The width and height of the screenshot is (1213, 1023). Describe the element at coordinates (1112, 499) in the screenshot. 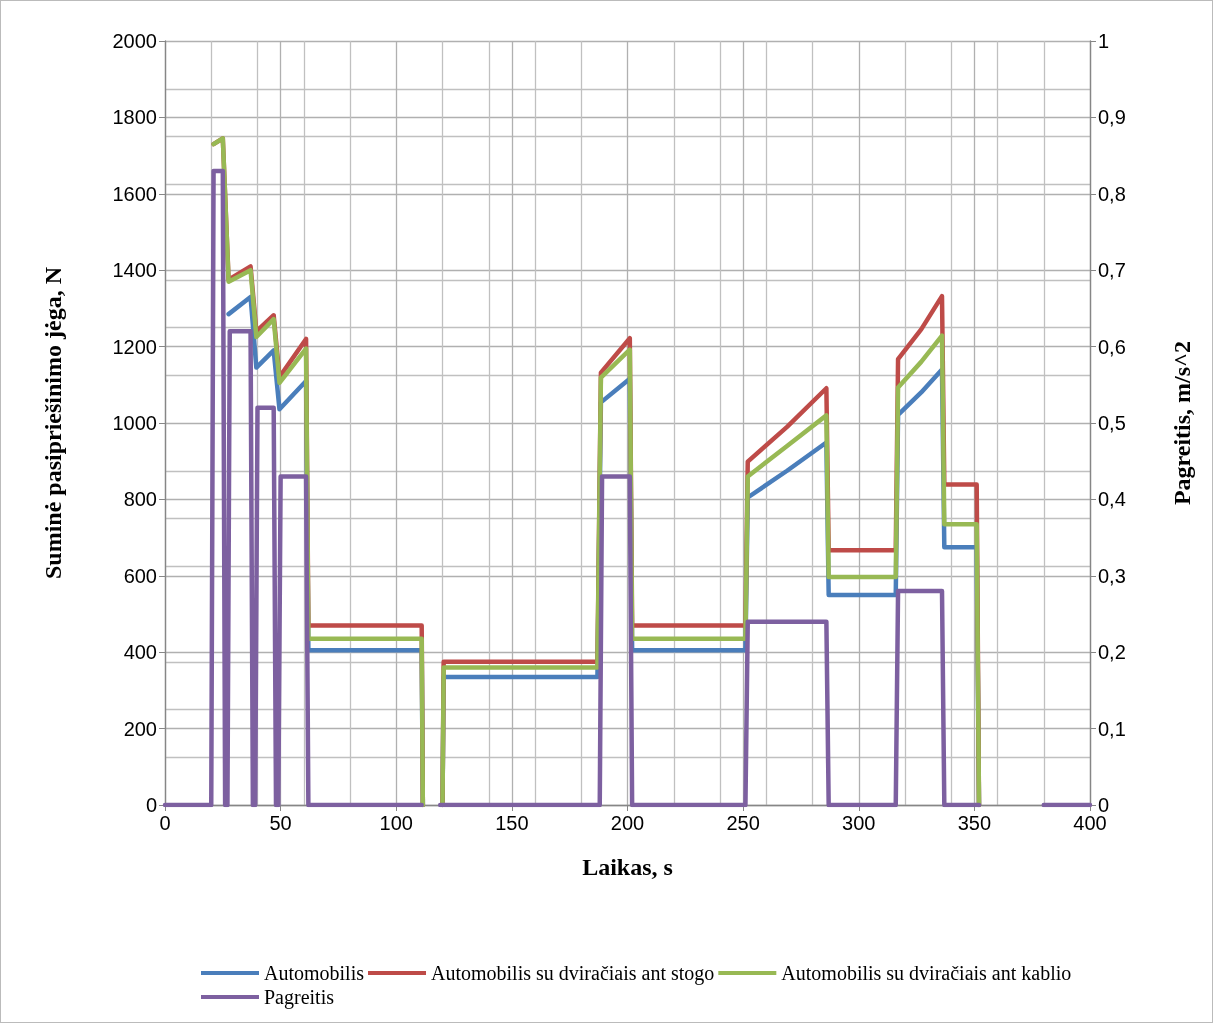

I see `y2-tick-label: 0,4` at that location.